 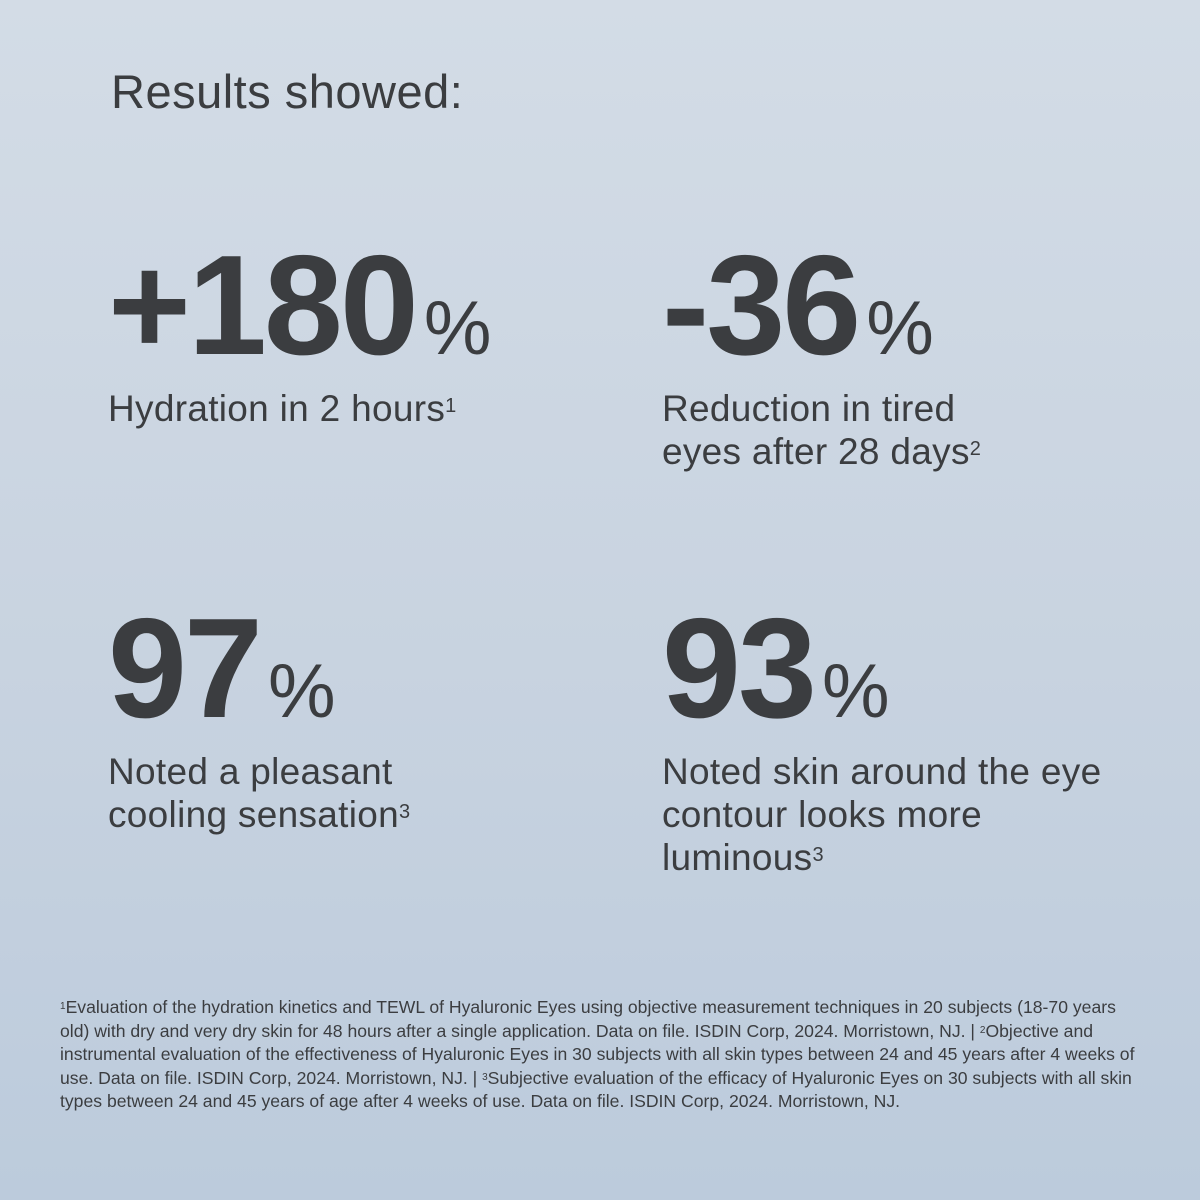 I want to click on stat-value: -36, so click(x=761, y=305).